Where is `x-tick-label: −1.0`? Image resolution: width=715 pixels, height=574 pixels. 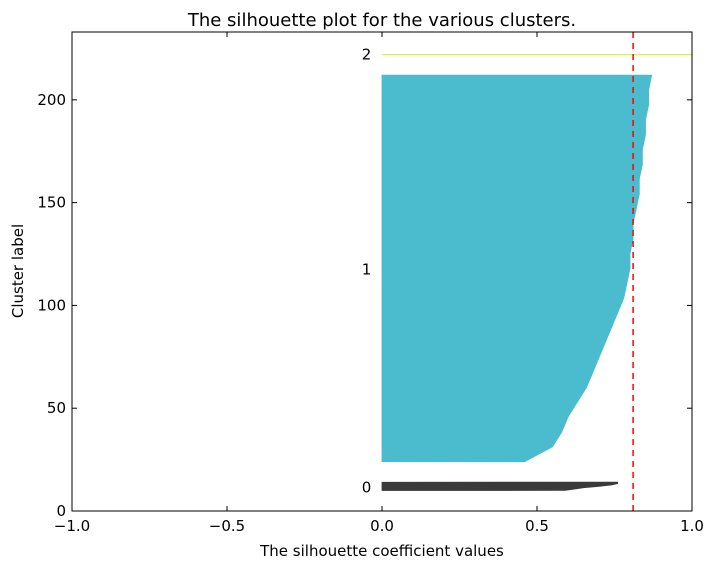 x-tick-label: −1.0 is located at coordinates (72, 526).